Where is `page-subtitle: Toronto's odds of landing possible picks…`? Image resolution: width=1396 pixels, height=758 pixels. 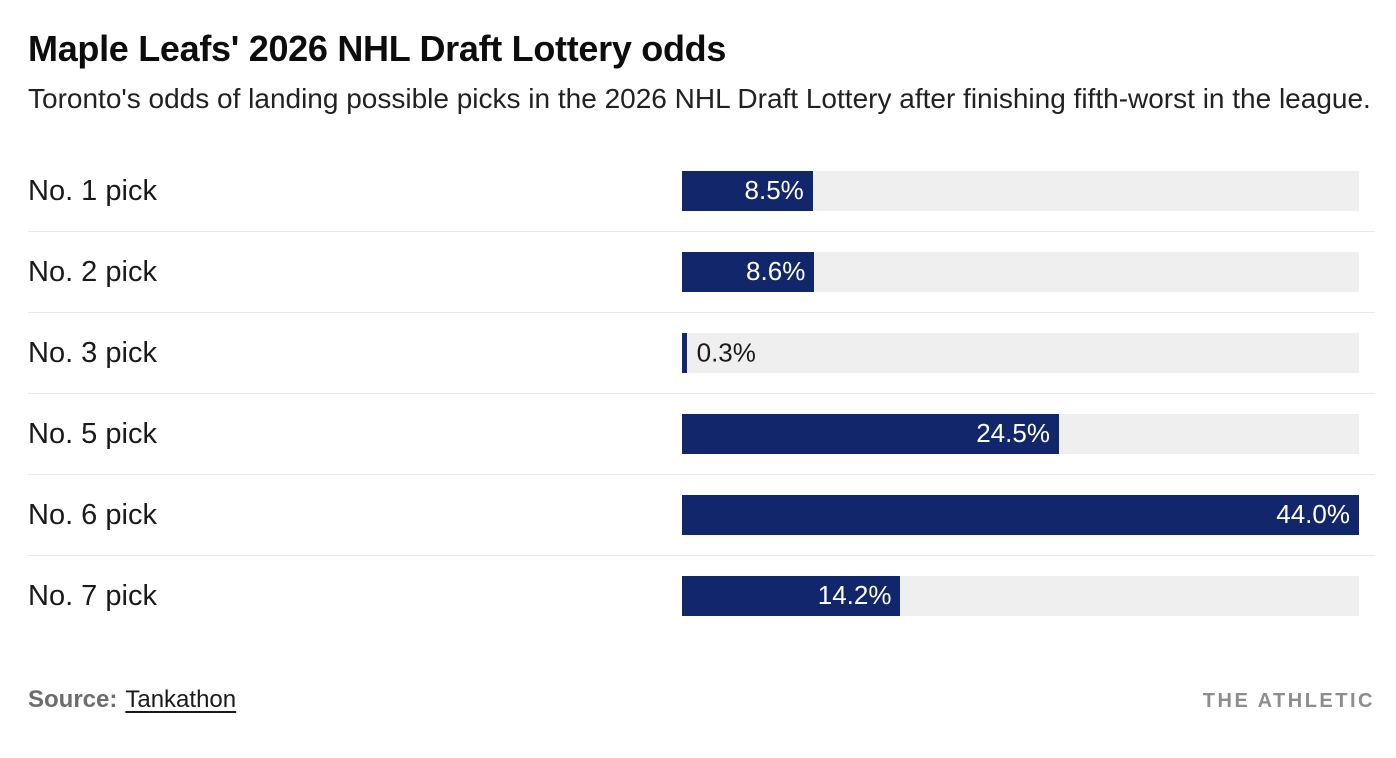
page-subtitle: Toronto's odds of landing possible picks… is located at coordinates (699, 98).